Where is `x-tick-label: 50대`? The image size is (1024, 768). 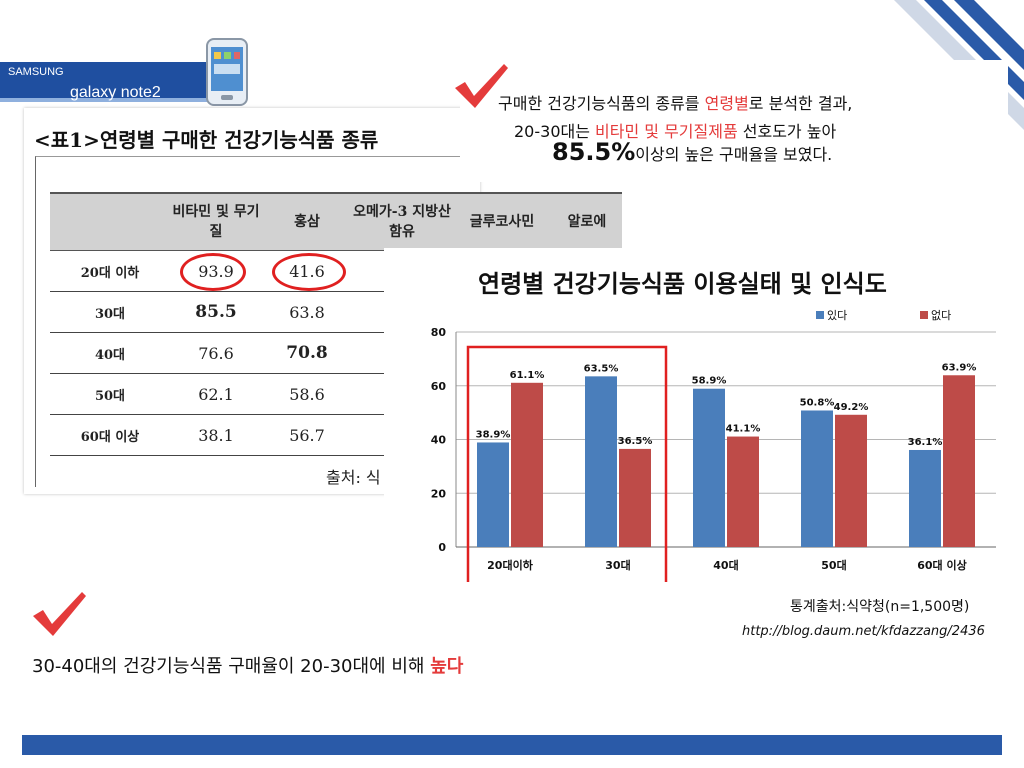
x-tick-label: 50대 is located at coordinates (833, 565).